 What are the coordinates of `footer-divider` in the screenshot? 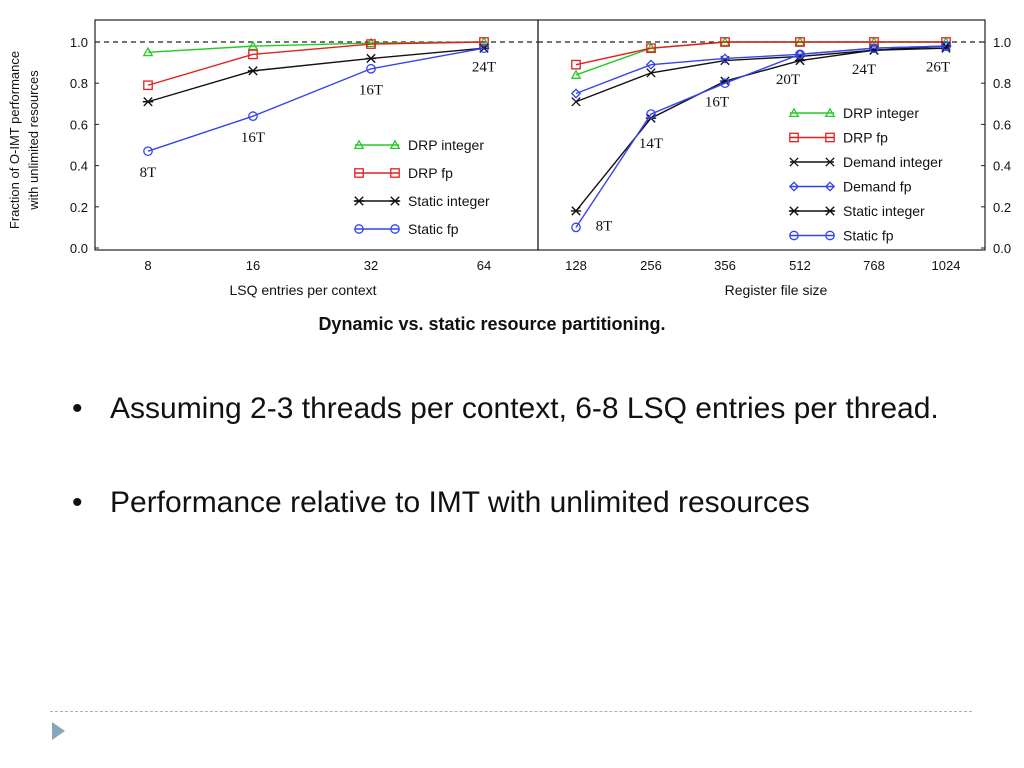 It's located at (511, 711).